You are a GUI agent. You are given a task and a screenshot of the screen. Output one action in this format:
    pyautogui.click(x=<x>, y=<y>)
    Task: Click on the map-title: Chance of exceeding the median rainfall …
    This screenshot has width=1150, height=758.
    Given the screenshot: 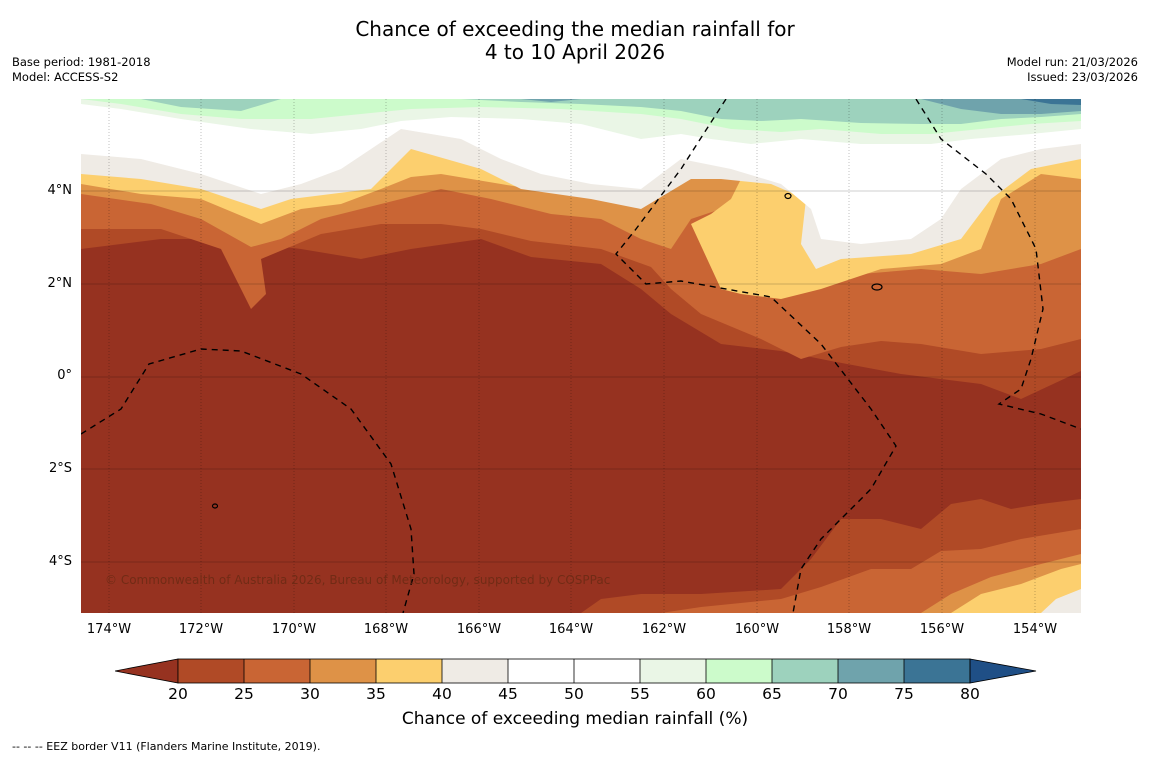 What is the action you would take?
    pyautogui.click(x=575, y=41)
    